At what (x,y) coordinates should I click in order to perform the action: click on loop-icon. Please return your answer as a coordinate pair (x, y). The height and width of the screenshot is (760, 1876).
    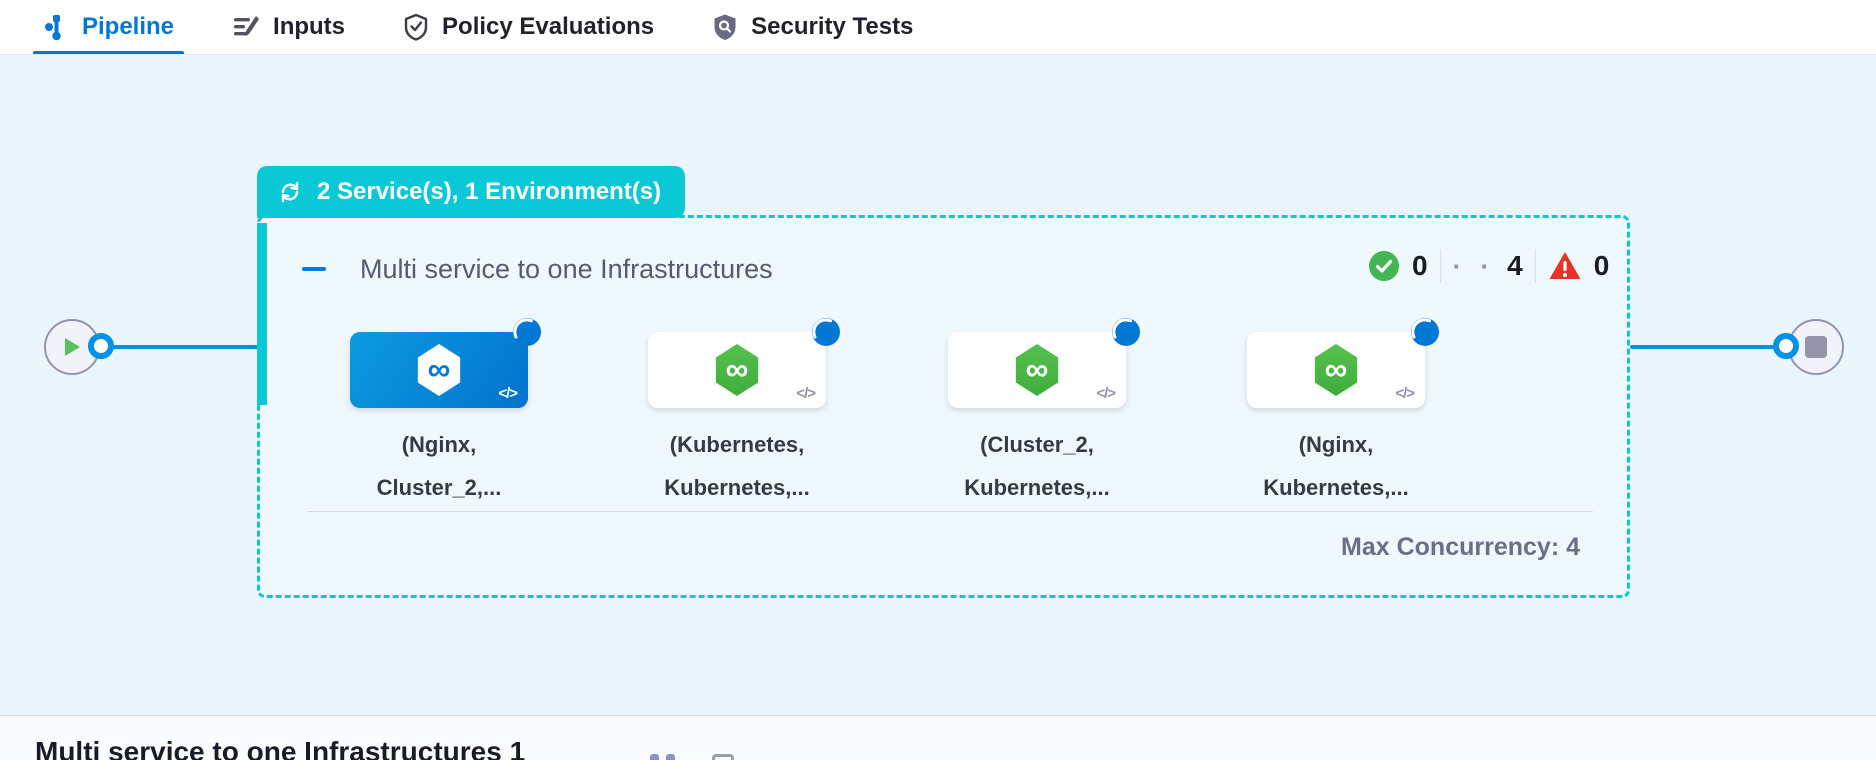
    Looking at the image, I should click on (290, 192).